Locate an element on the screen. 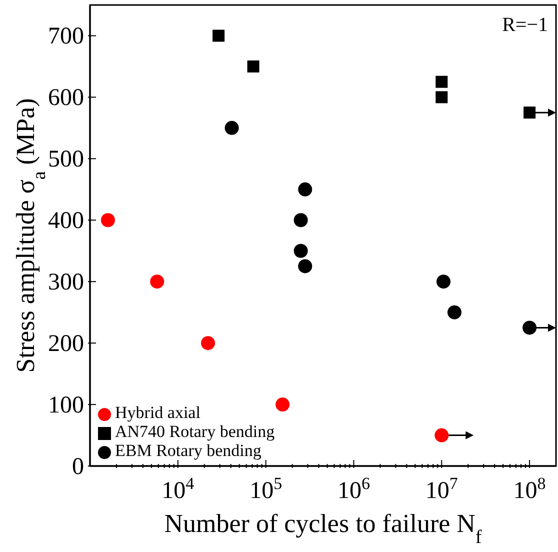 The height and width of the screenshot is (552, 558). x-tick-label: 10$^{5}$ is located at coordinates (266, 489).